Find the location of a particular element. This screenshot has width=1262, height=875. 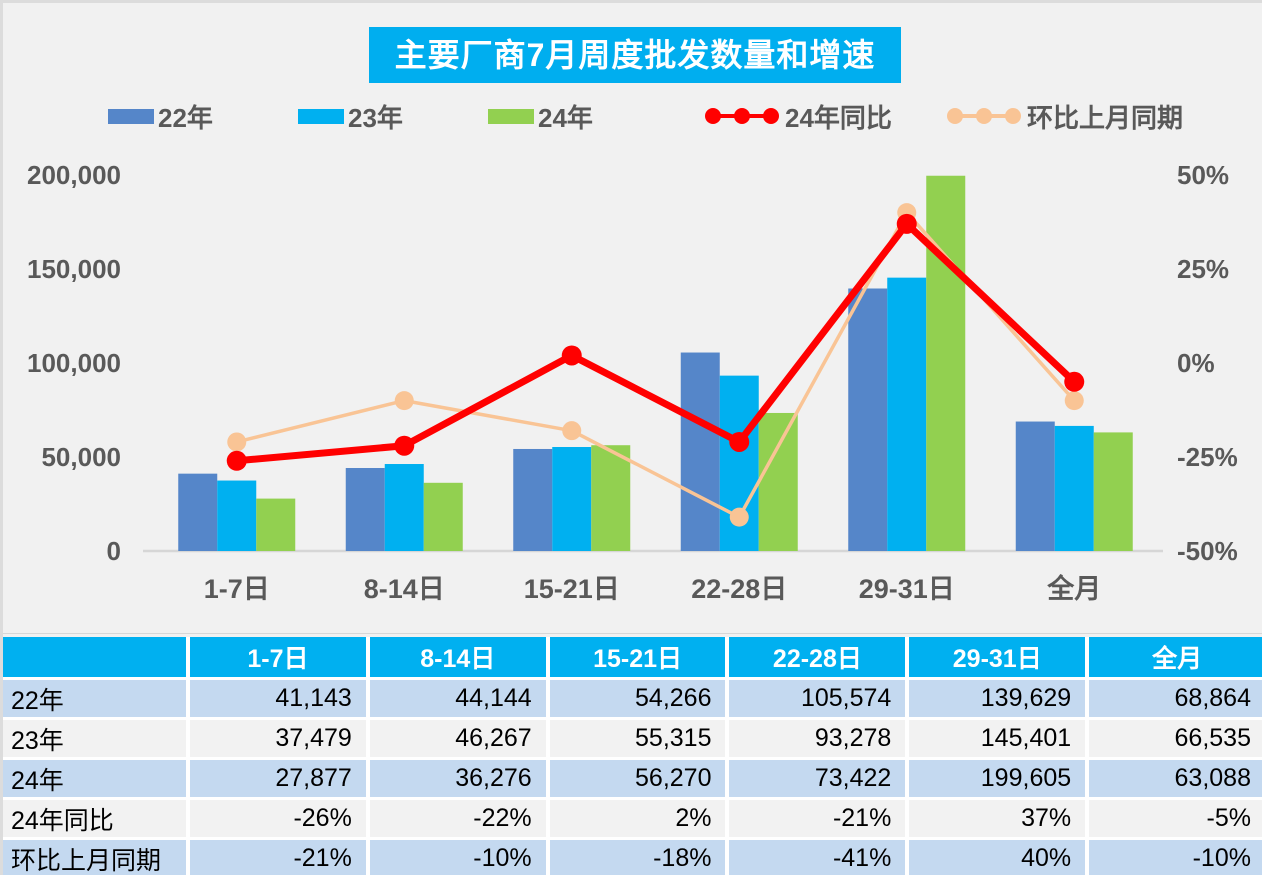

chart-legend: 22年 23年 24年 24年同比 环比上月同期 is located at coordinates (632, 117).